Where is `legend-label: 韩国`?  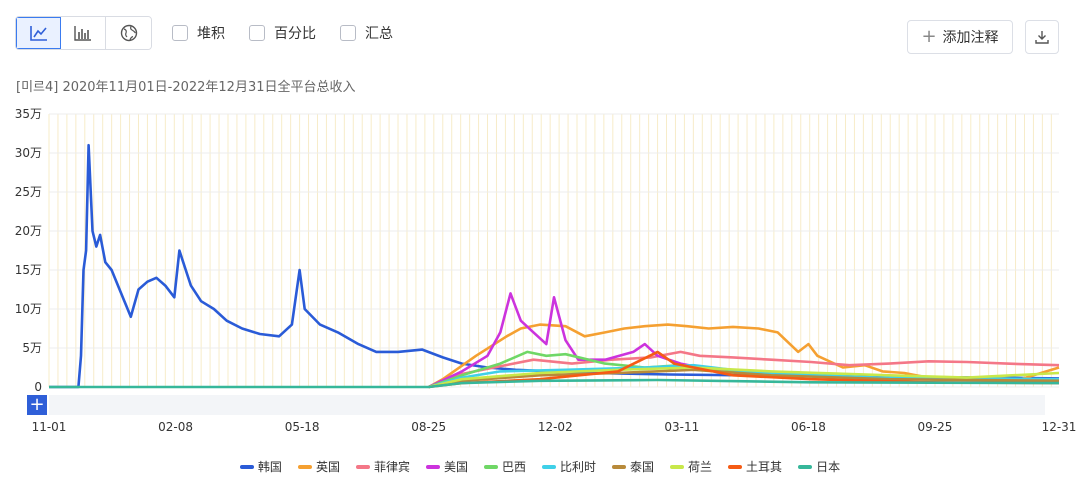
legend-label: 韩国 is located at coordinates (269, 467).